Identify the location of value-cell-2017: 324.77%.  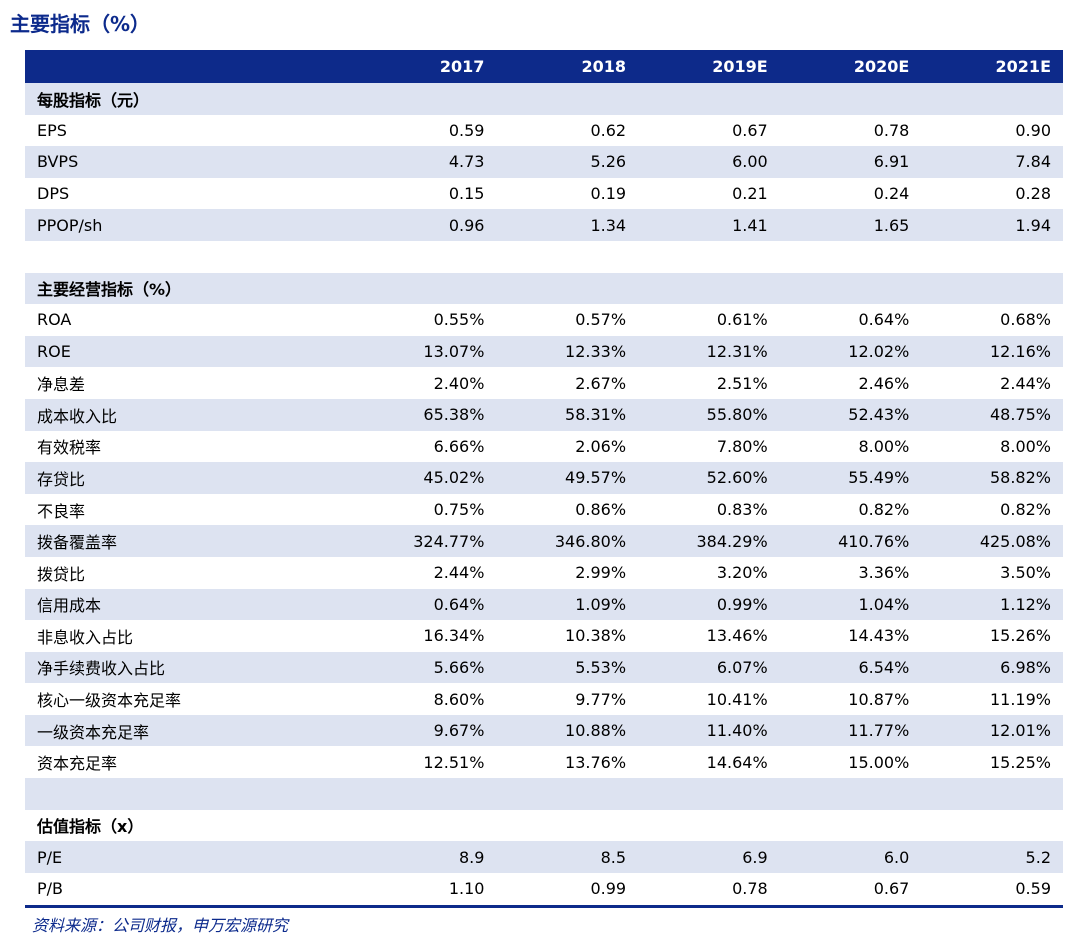
(449, 541).